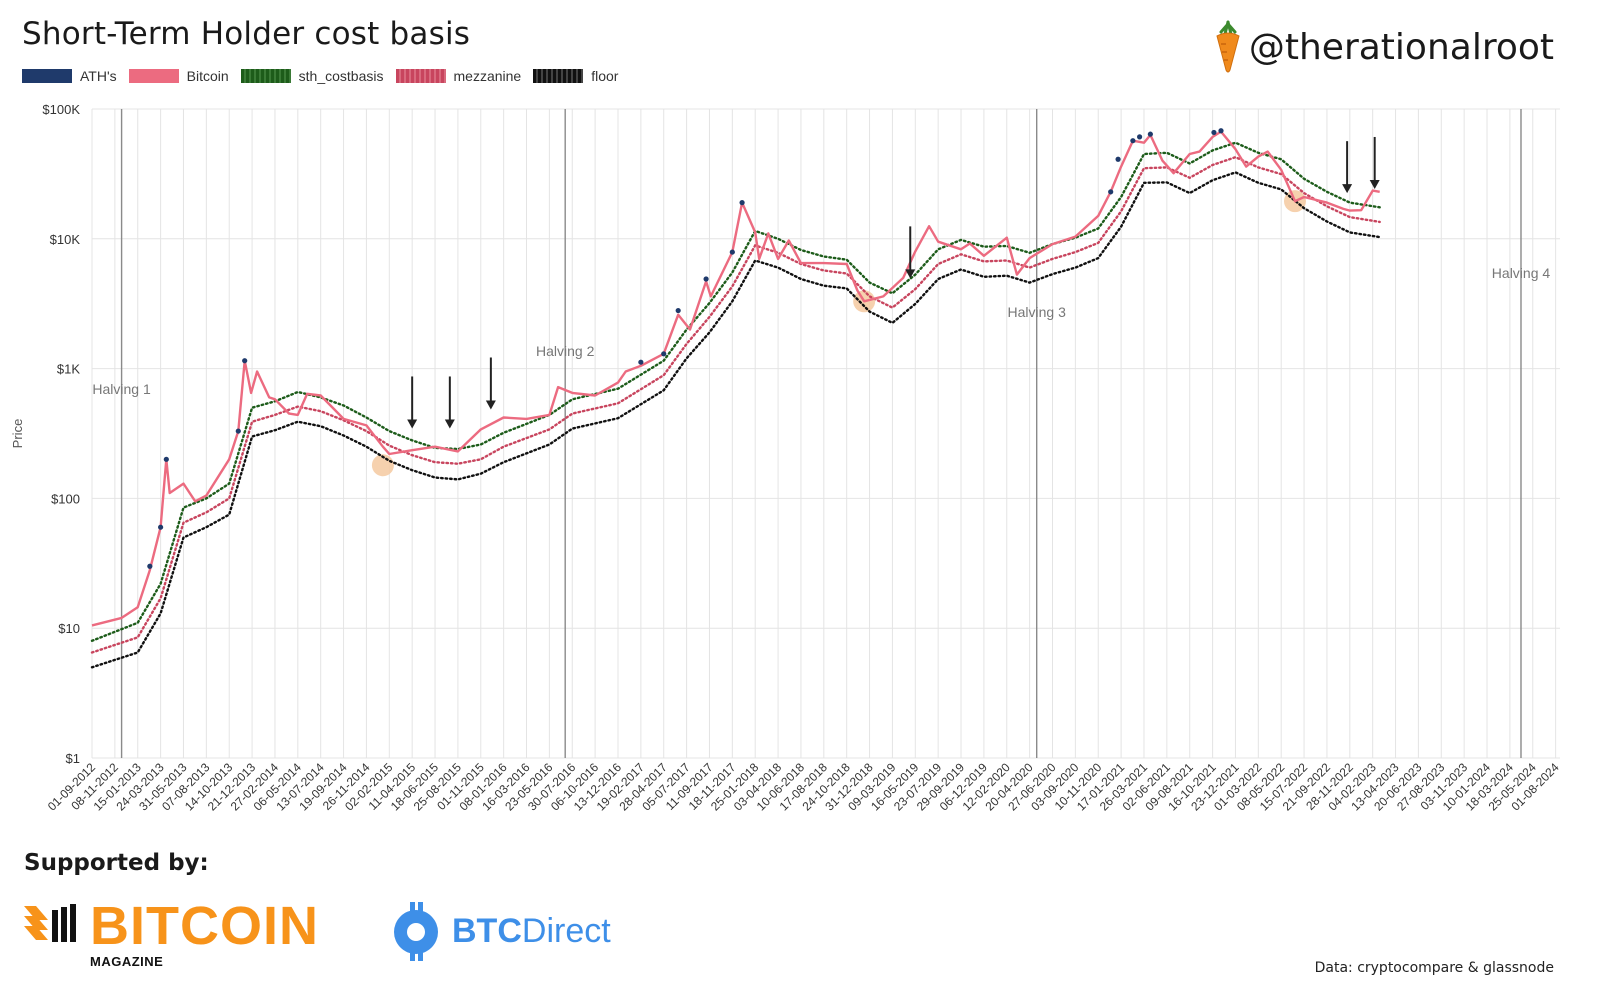  I want to click on y-tick-label: $1K, so click(68, 369).